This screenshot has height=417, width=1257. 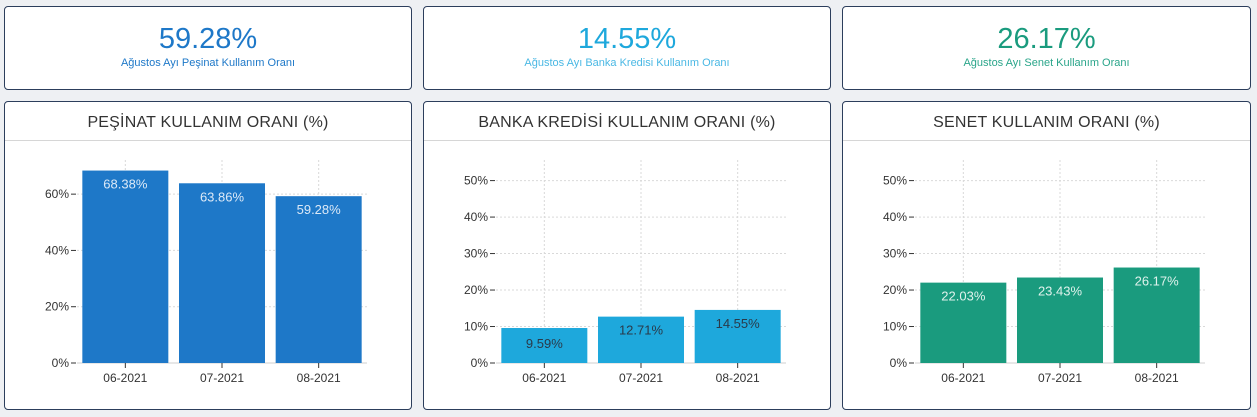 What do you see at coordinates (641, 330) in the screenshot?
I see `data-label: 12.71%` at bounding box center [641, 330].